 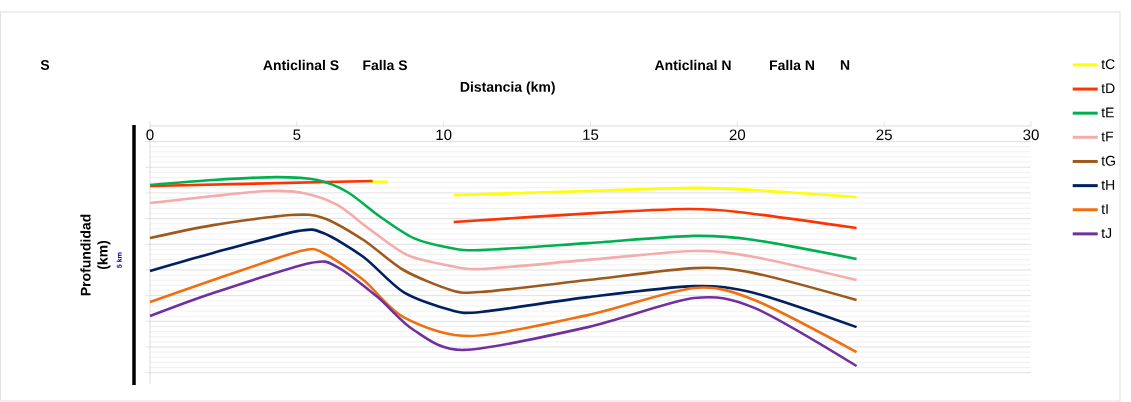 What do you see at coordinates (1107, 112) in the screenshot?
I see `legend-label: tE` at bounding box center [1107, 112].